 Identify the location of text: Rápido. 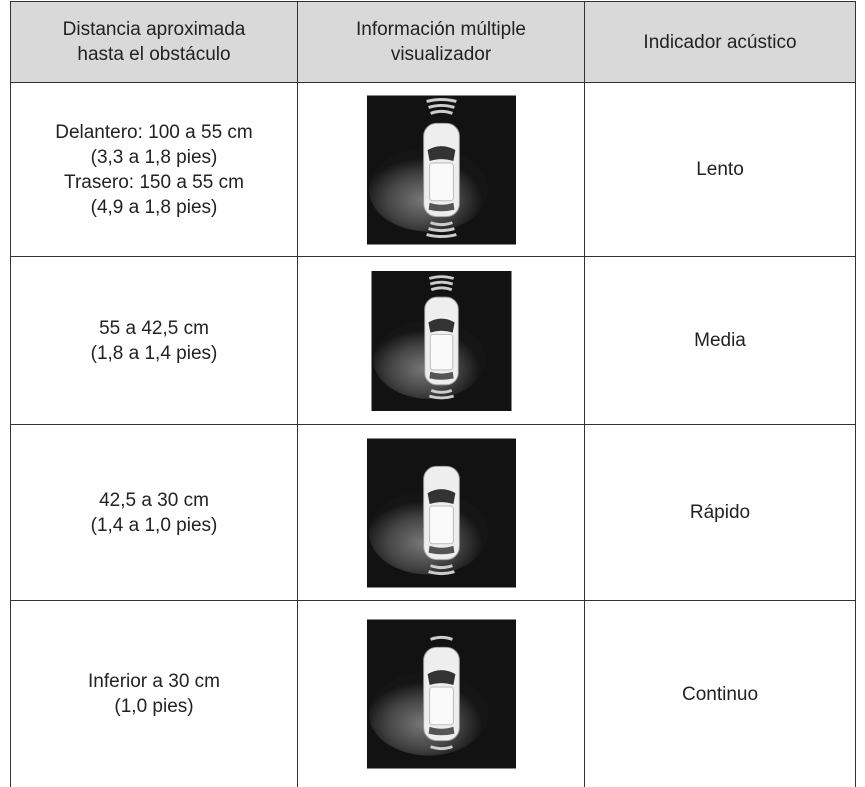
(720, 512).